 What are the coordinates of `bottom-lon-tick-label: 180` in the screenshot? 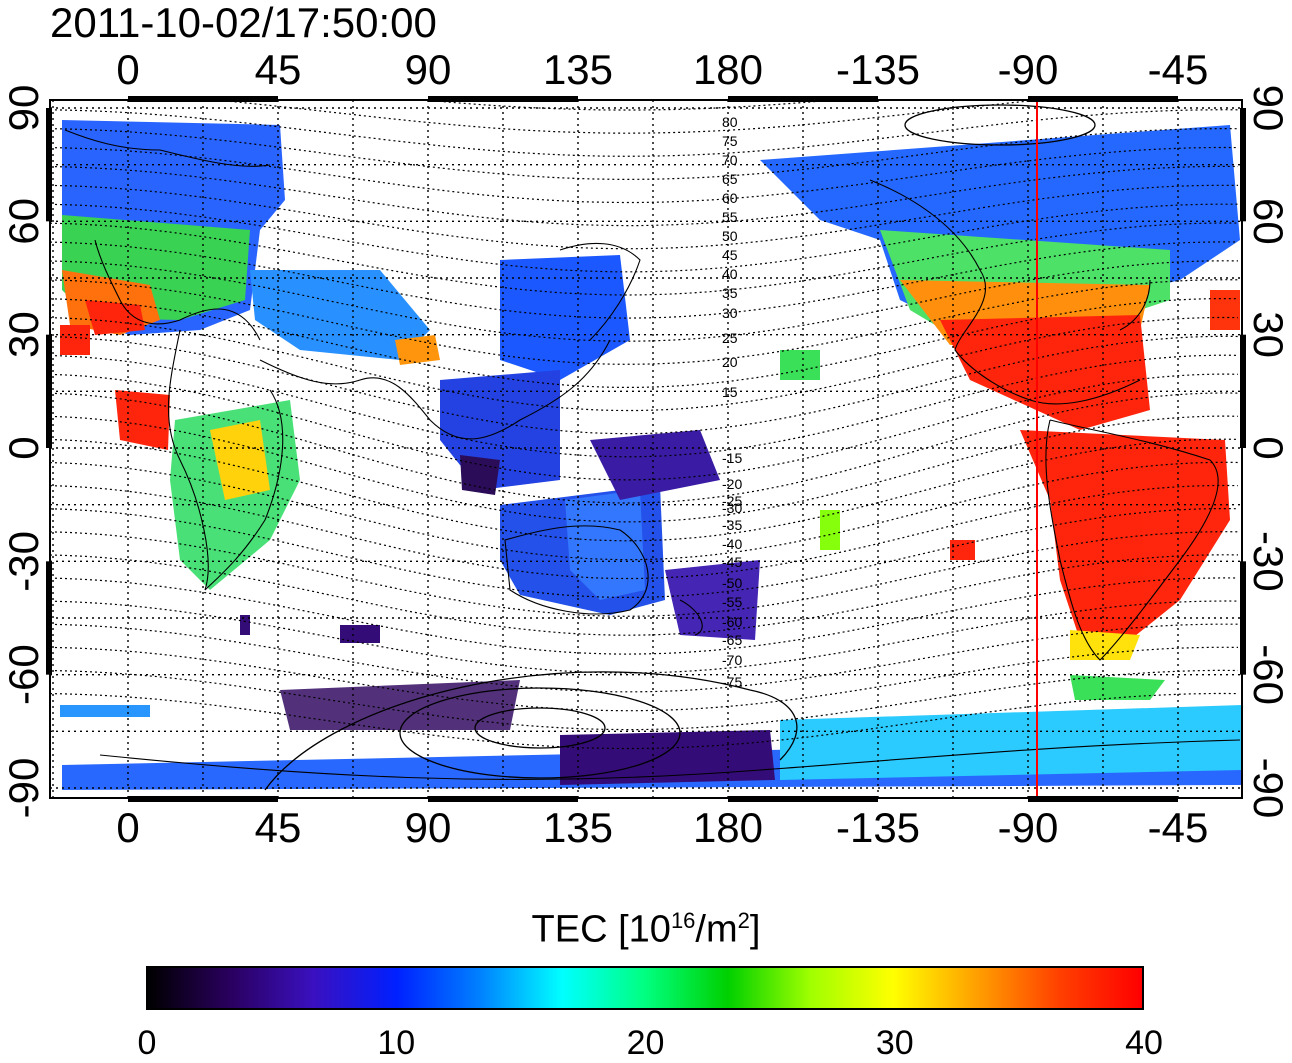 It's located at (728, 827).